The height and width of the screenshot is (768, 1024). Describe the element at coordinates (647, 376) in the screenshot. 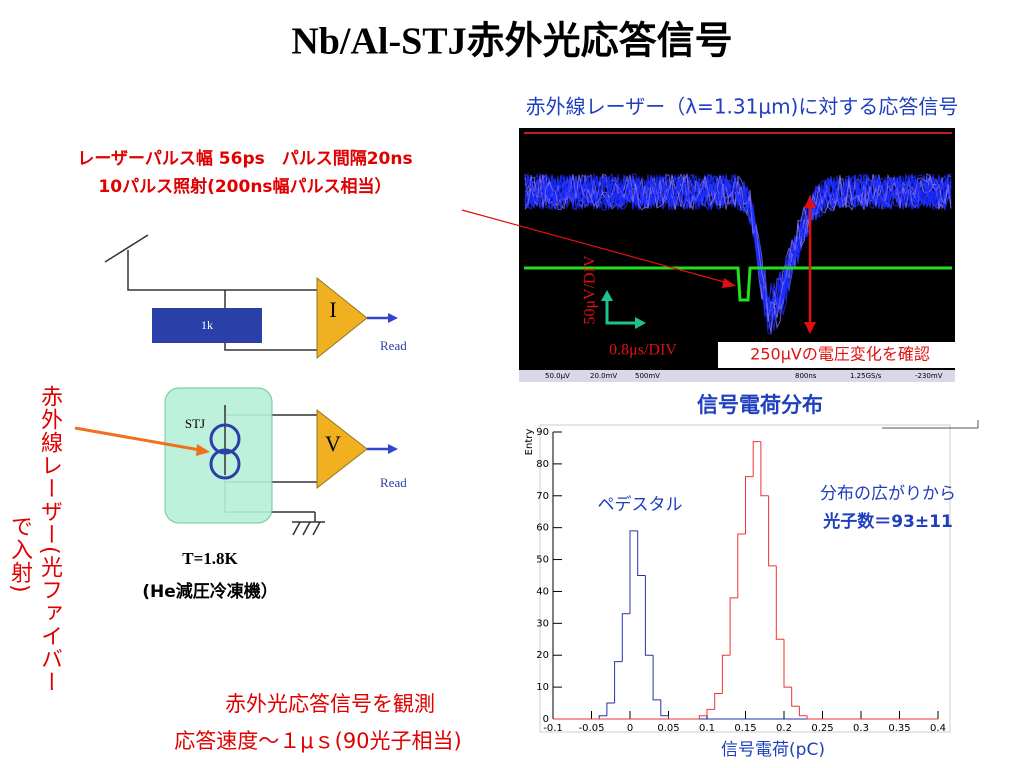

I see `scope-status: 500mV` at that location.